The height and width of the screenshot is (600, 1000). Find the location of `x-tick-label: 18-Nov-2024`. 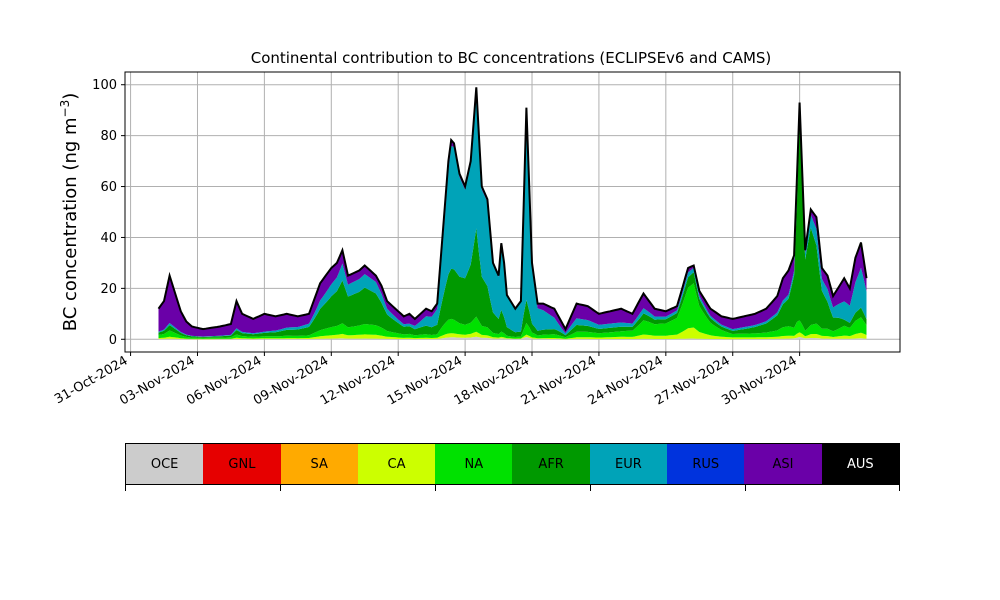

x-tick-label: 18-Nov-2024 is located at coordinates (492, 380).